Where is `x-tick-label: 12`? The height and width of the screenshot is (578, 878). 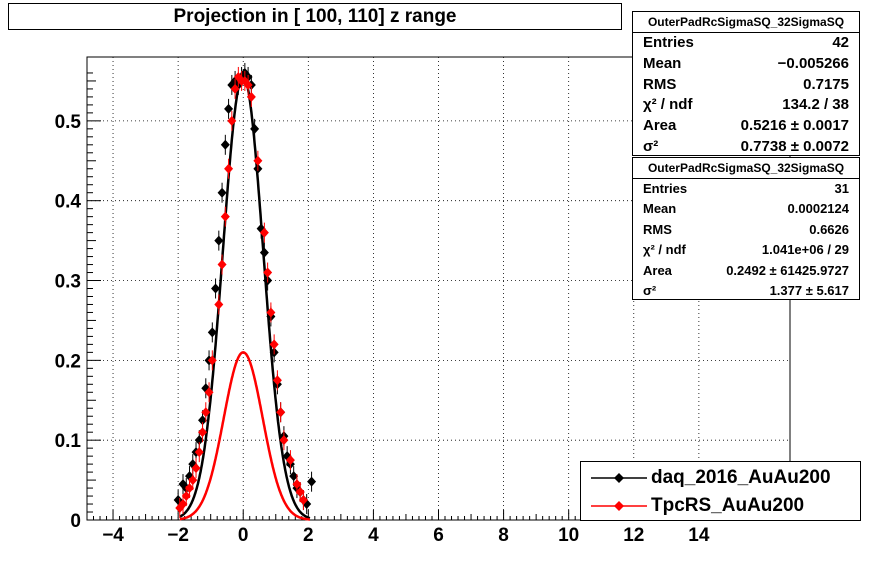 x-tick-label: 12 is located at coordinates (633, 535).